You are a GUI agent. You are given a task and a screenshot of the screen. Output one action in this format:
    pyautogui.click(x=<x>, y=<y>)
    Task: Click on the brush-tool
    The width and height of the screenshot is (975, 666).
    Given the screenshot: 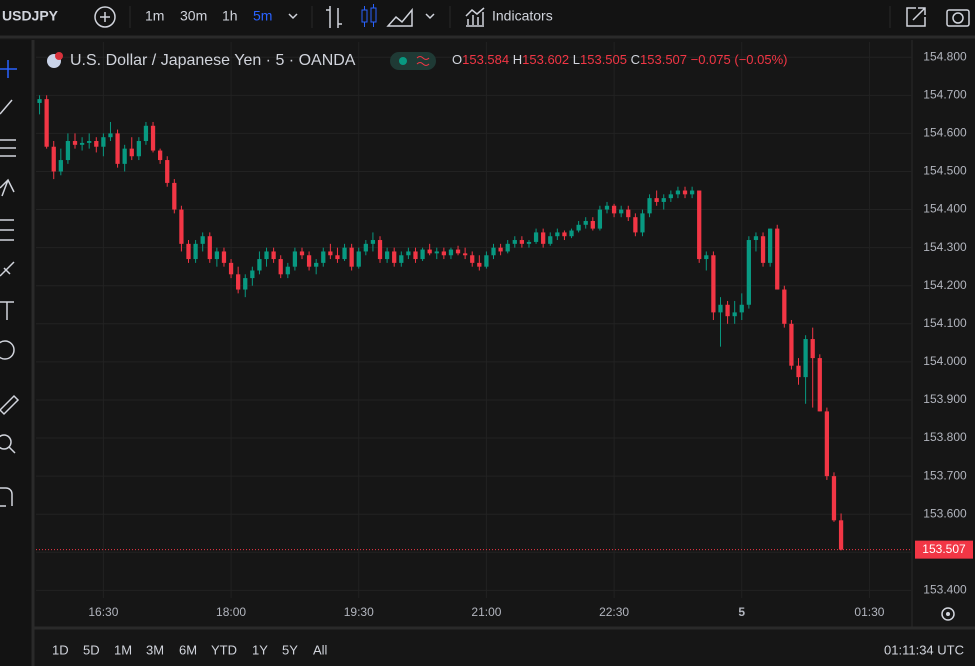 What is the action you would take?
    pyautogui.click(x=7, y=269)
    